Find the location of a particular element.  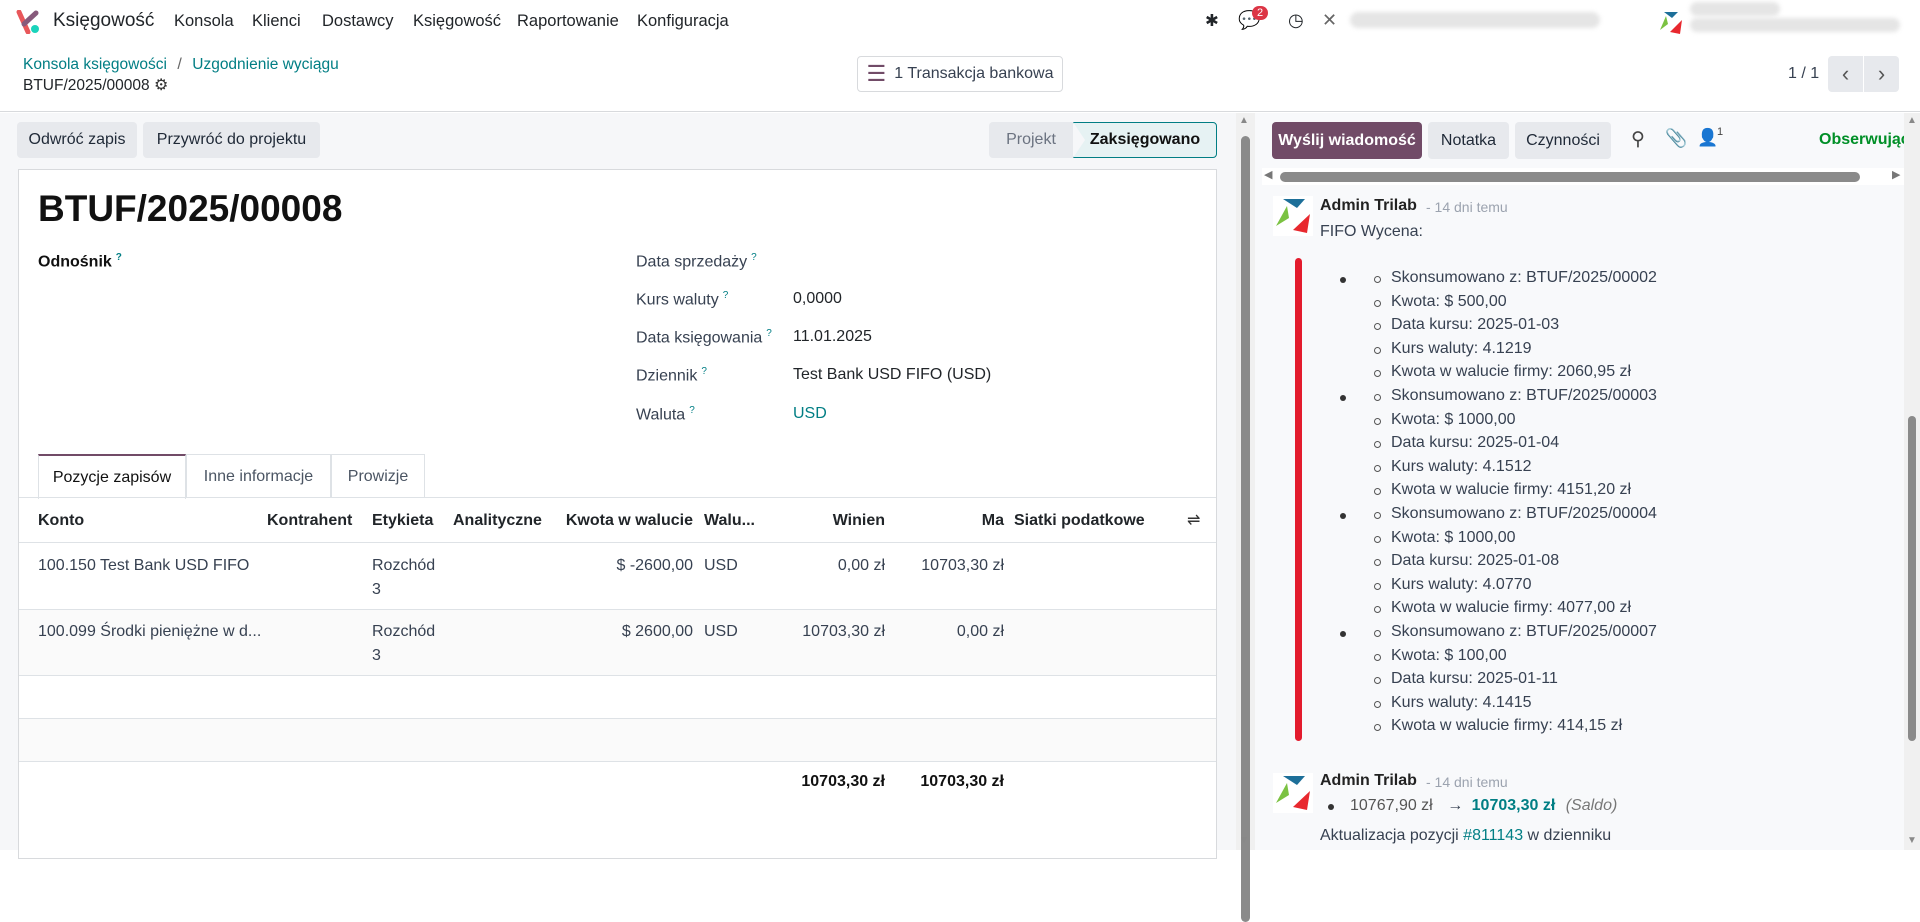

row-amount-currency: $ 2600,00 is located at coordinates (657, 631).